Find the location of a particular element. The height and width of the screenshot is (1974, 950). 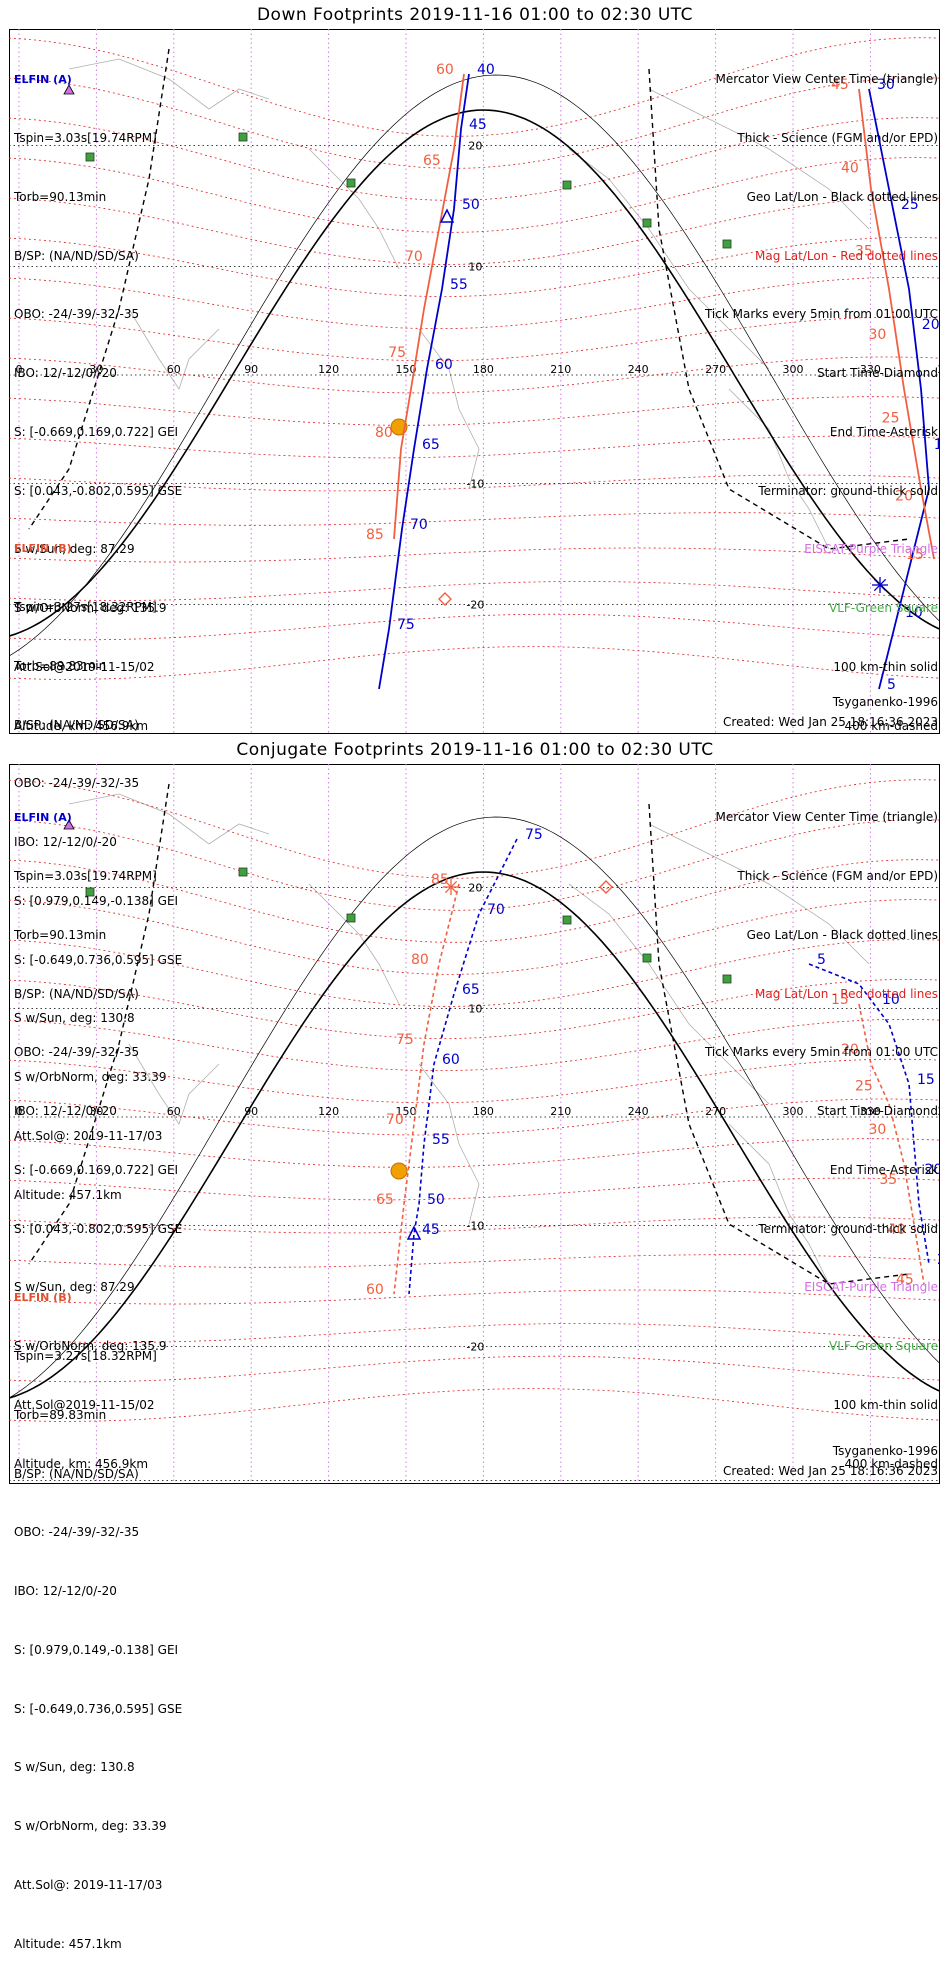

end-time-asterisk is located at coordinates (880, 585).